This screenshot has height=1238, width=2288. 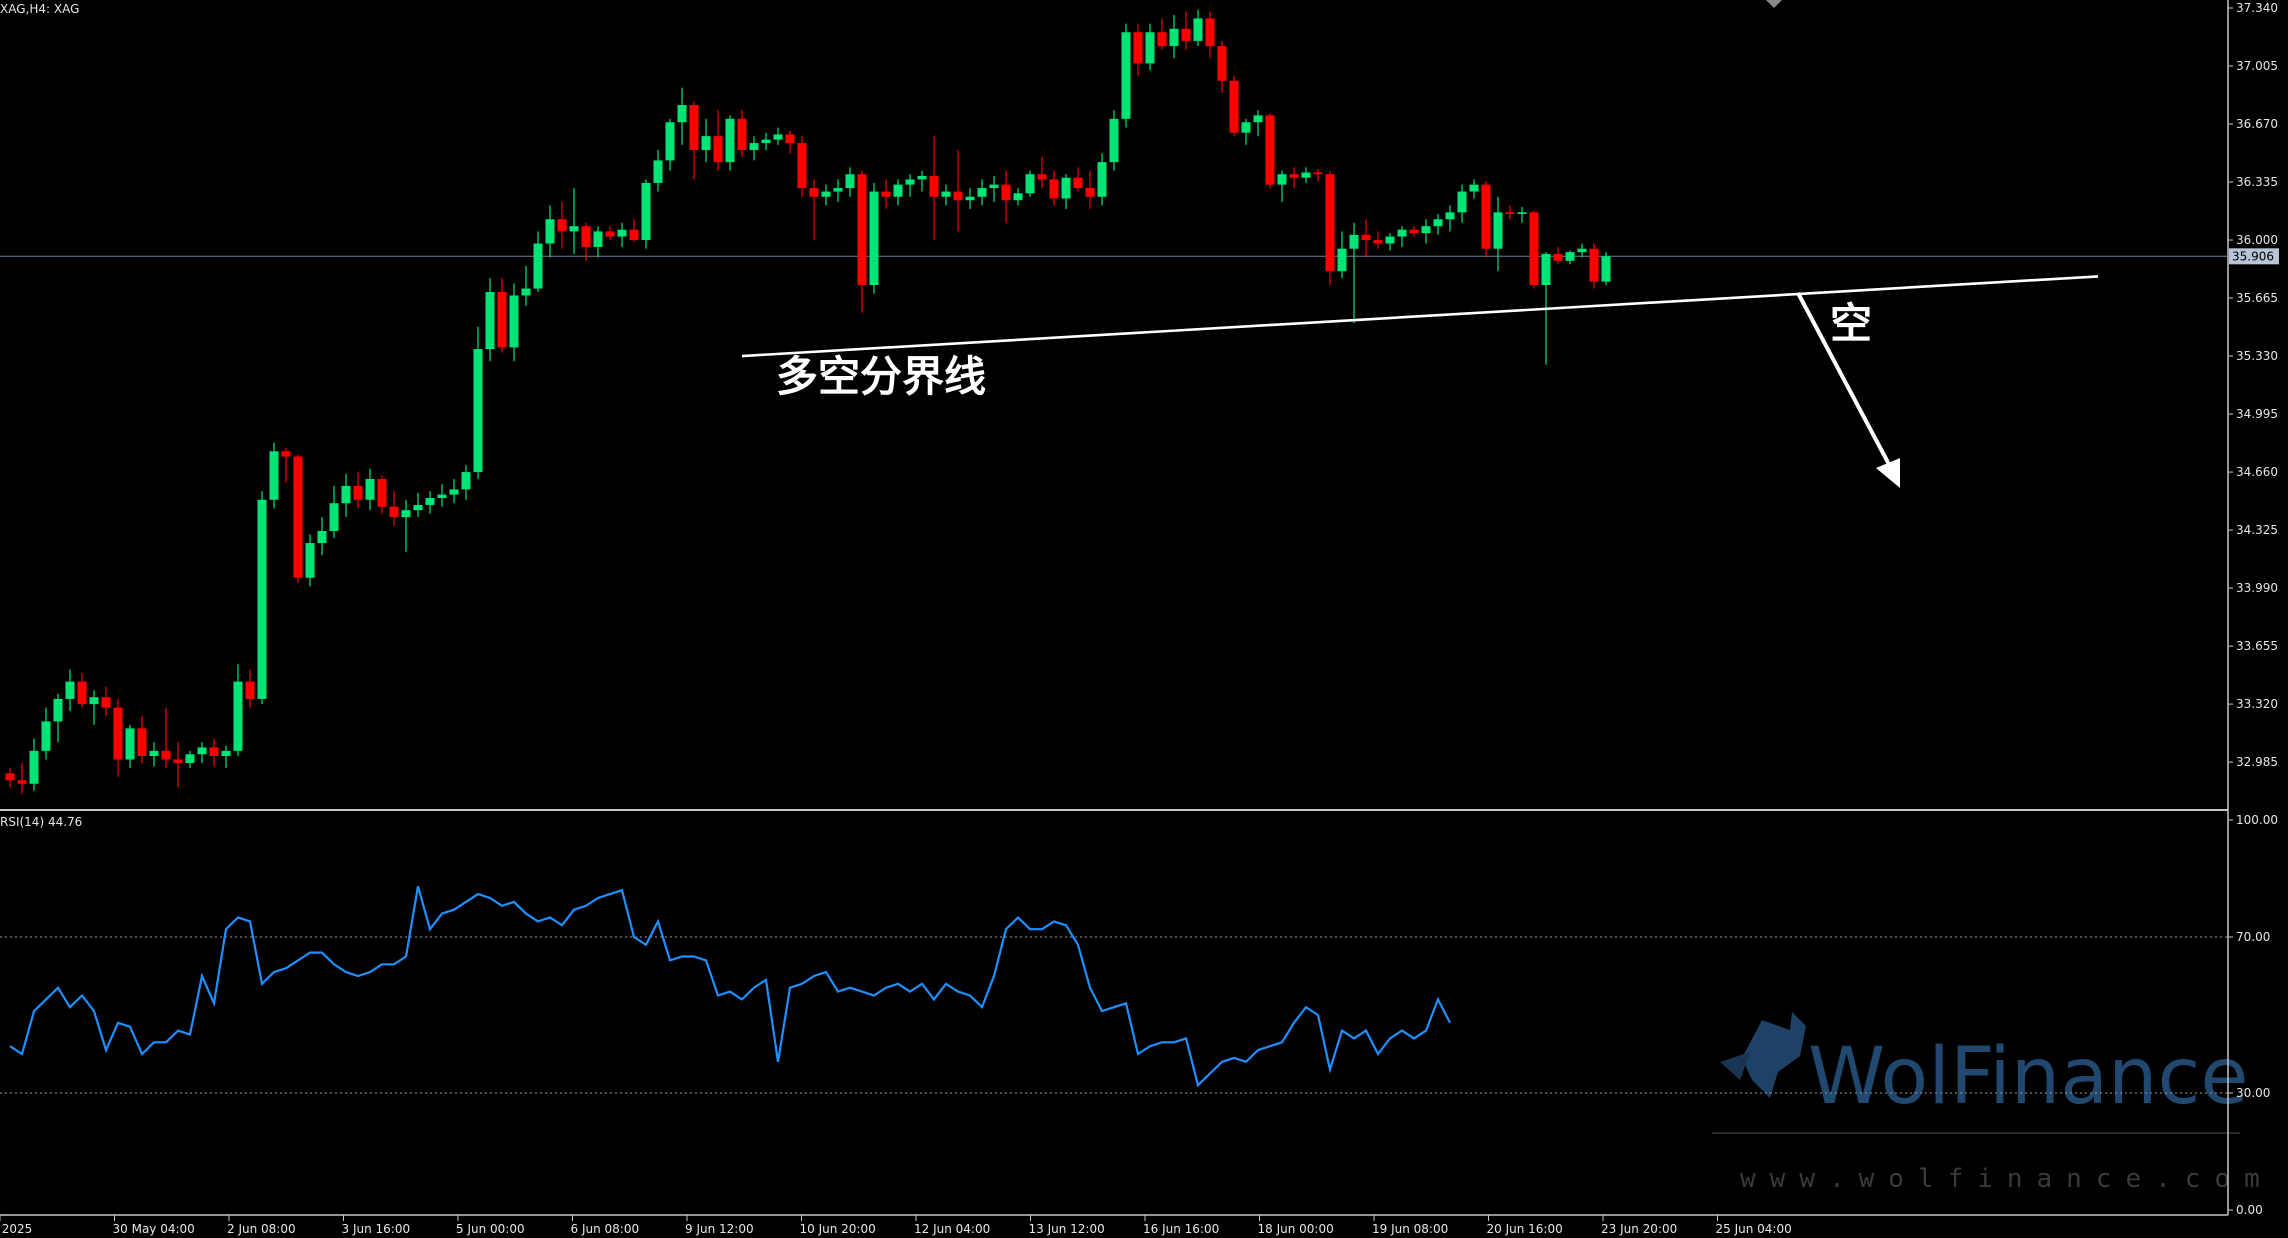 I want to click on time-tick-label: 10 Jun 20:00, so click(x=838, y=1229).